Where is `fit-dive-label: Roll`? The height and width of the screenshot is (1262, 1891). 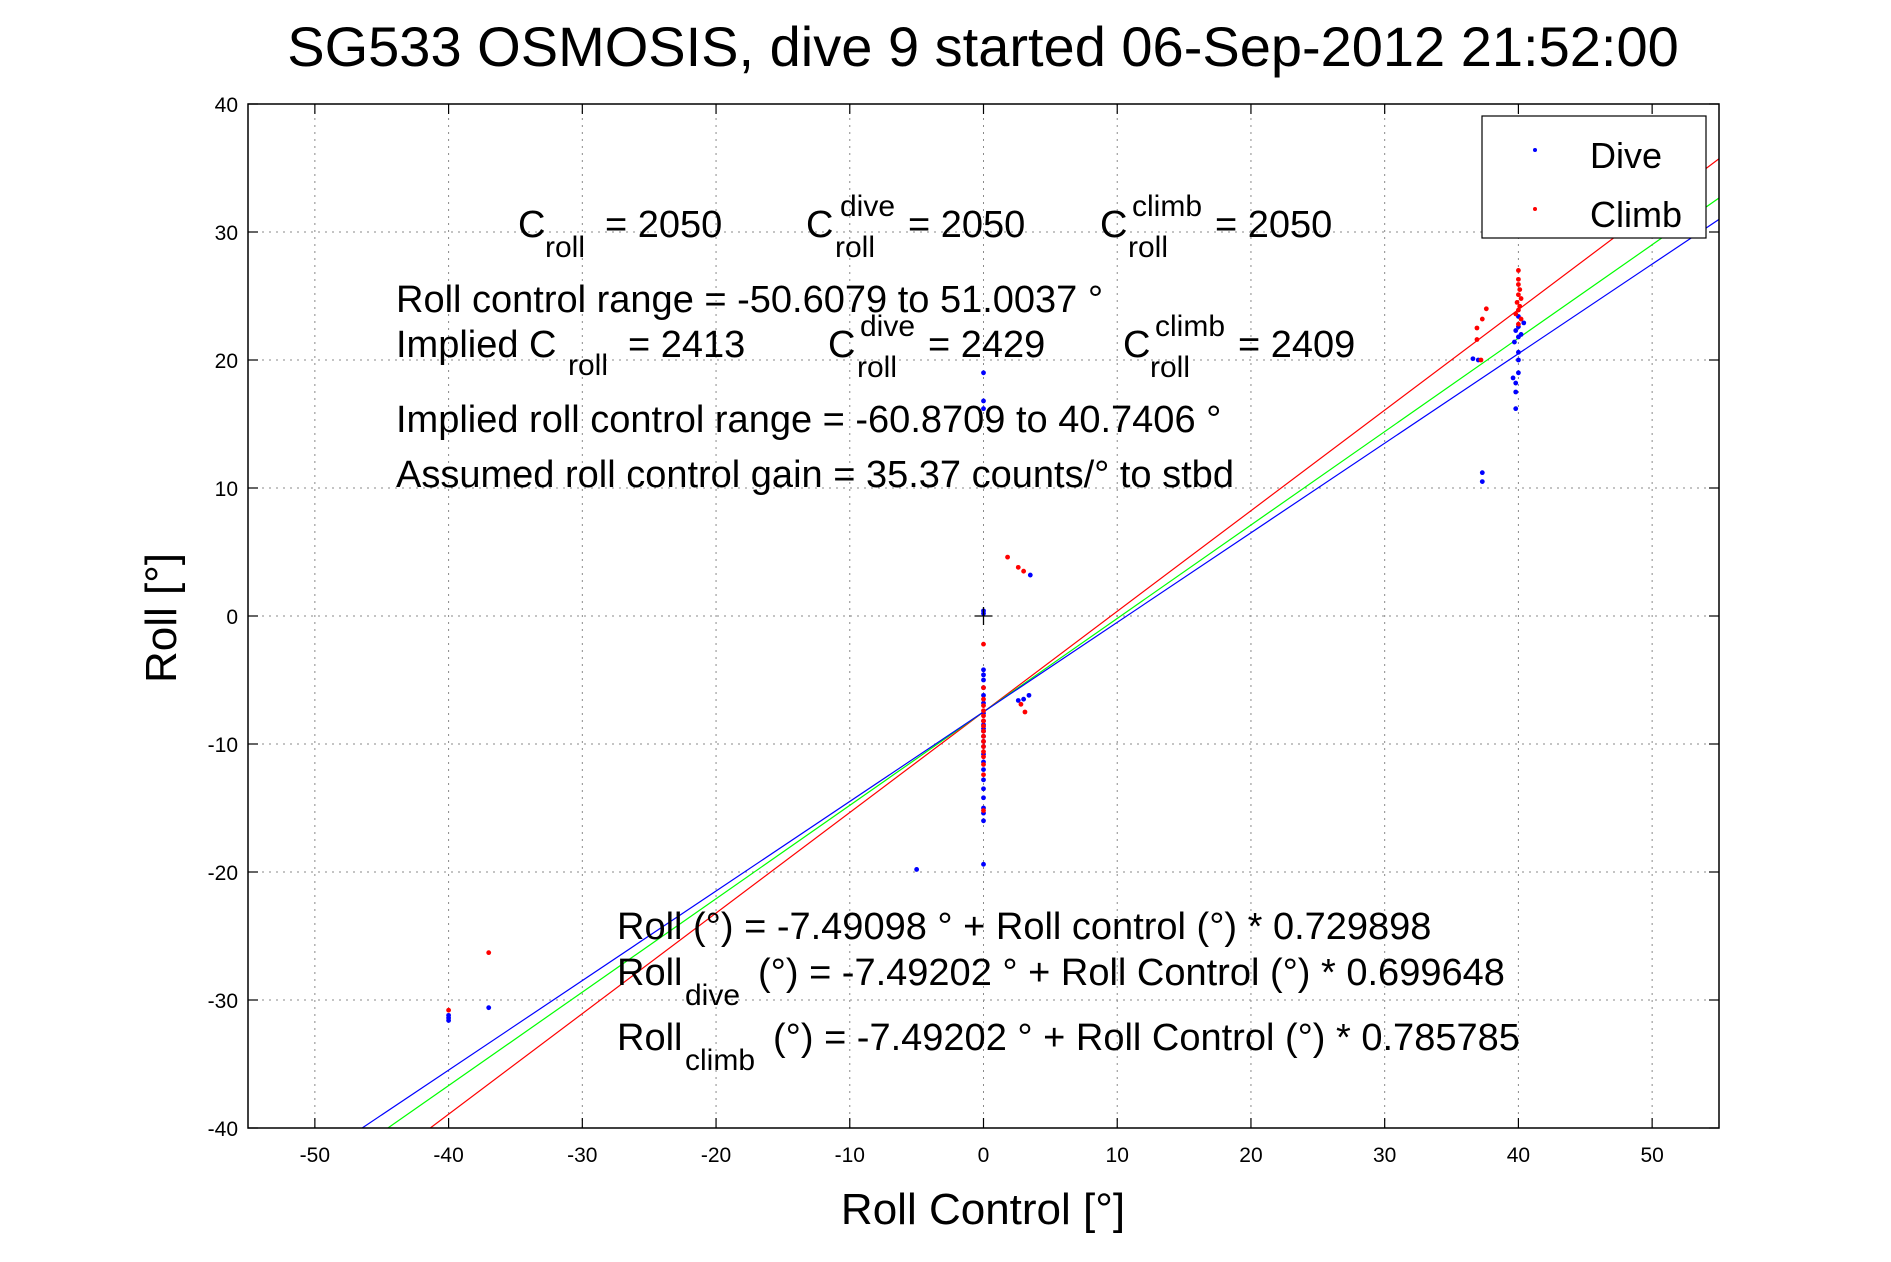 fit-dive-label: Roll is located at coordinates (649, 973).